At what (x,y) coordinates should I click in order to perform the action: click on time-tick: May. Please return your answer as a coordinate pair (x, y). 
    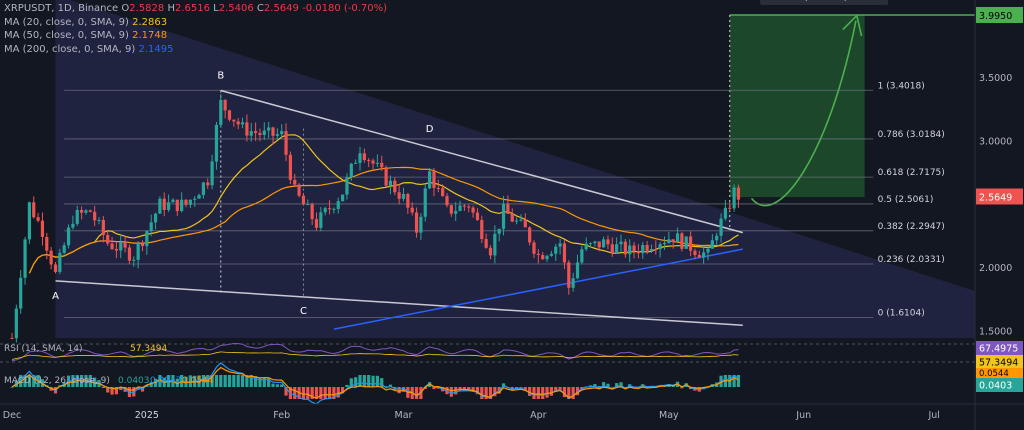
    Looking at the image, I should click on (669, 415).